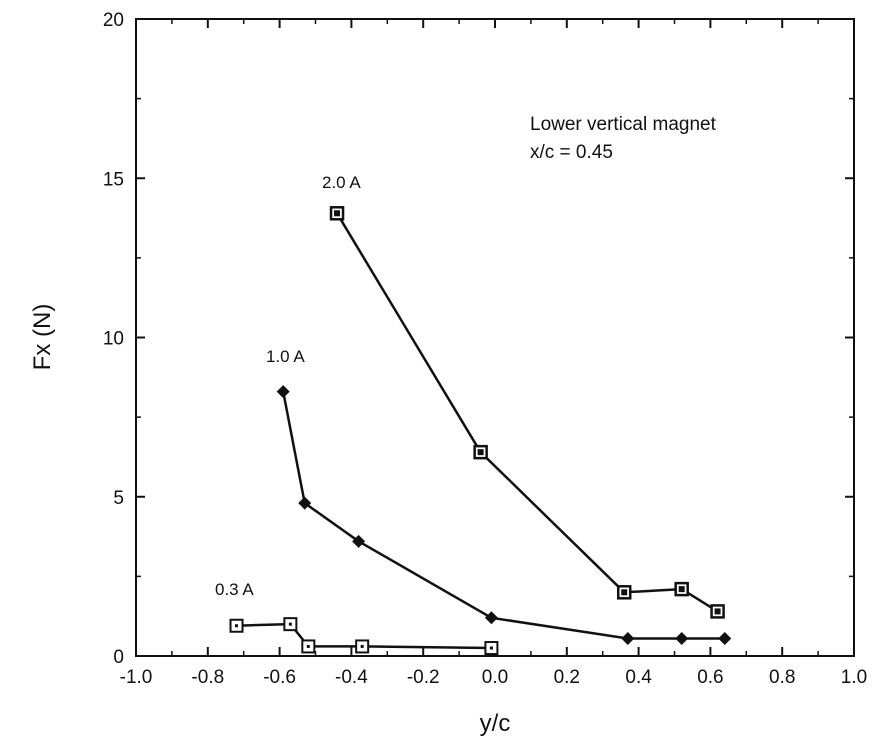 The height and width of the screenshot is (751, 891). I want to click on y-tick-labels: 0 5 10 15 20, so click(113, 339).